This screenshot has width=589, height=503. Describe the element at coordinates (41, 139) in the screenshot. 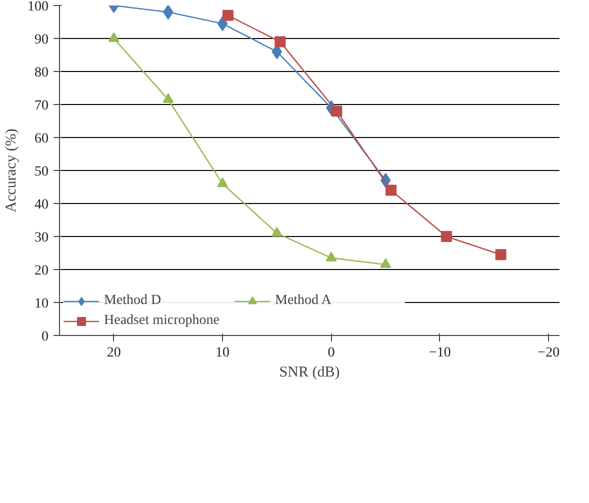

I see `y-tick-label: 60` at that location.